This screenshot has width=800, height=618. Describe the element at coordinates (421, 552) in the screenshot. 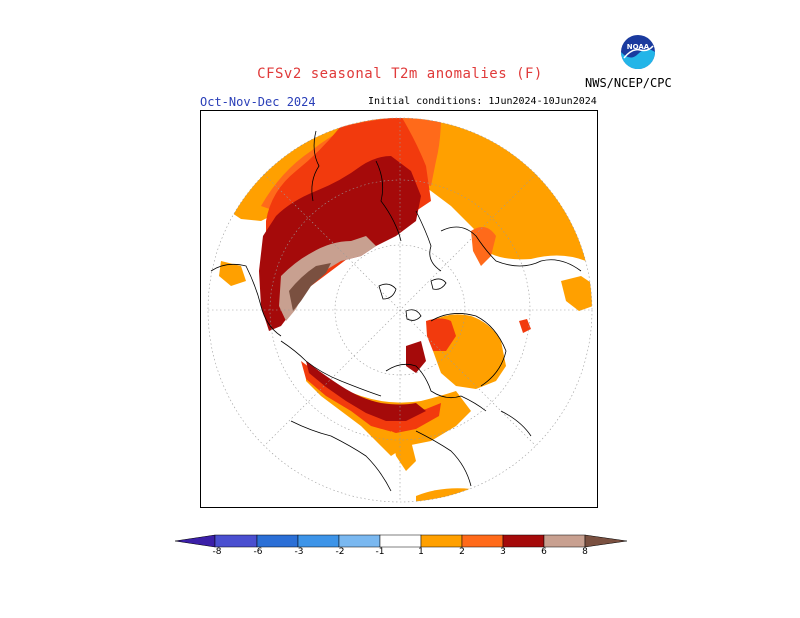

I see `colorbar-label-plus1: 1` at that location.